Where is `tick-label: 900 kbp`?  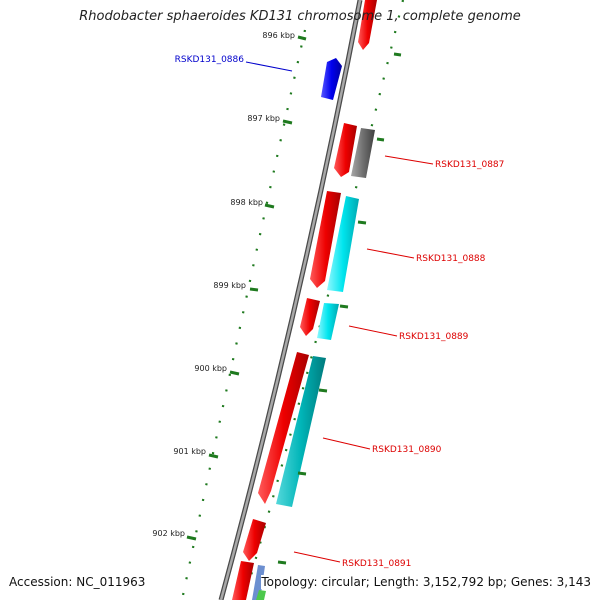
tick-label: 900 kbp is located at coordinates (210, 368).